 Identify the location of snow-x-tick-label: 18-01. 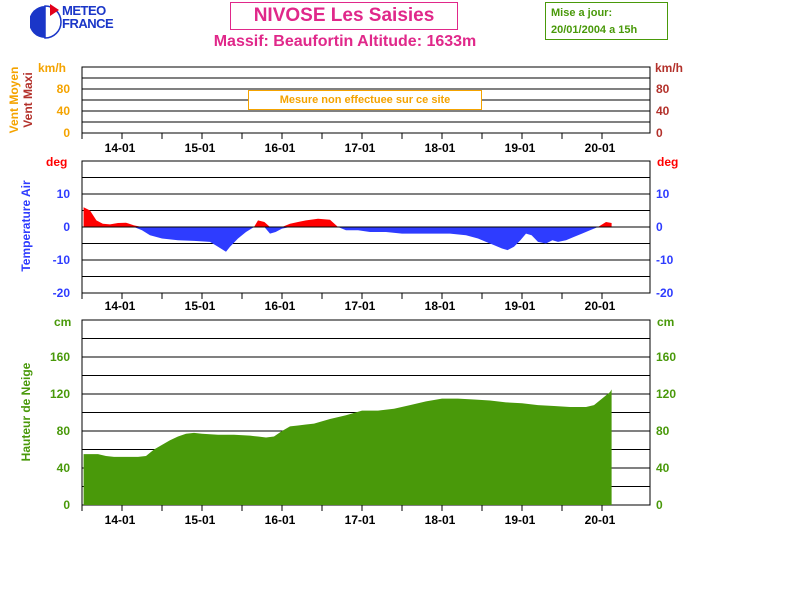
(440, 520).